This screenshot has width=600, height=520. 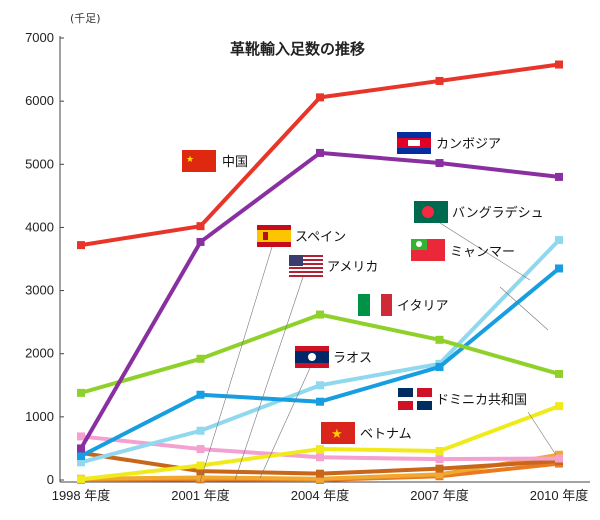 What do you see at coordinates (320, 237) in the screenshot?
I see `label-spain: スペイン` at bounding box center [320, 237].